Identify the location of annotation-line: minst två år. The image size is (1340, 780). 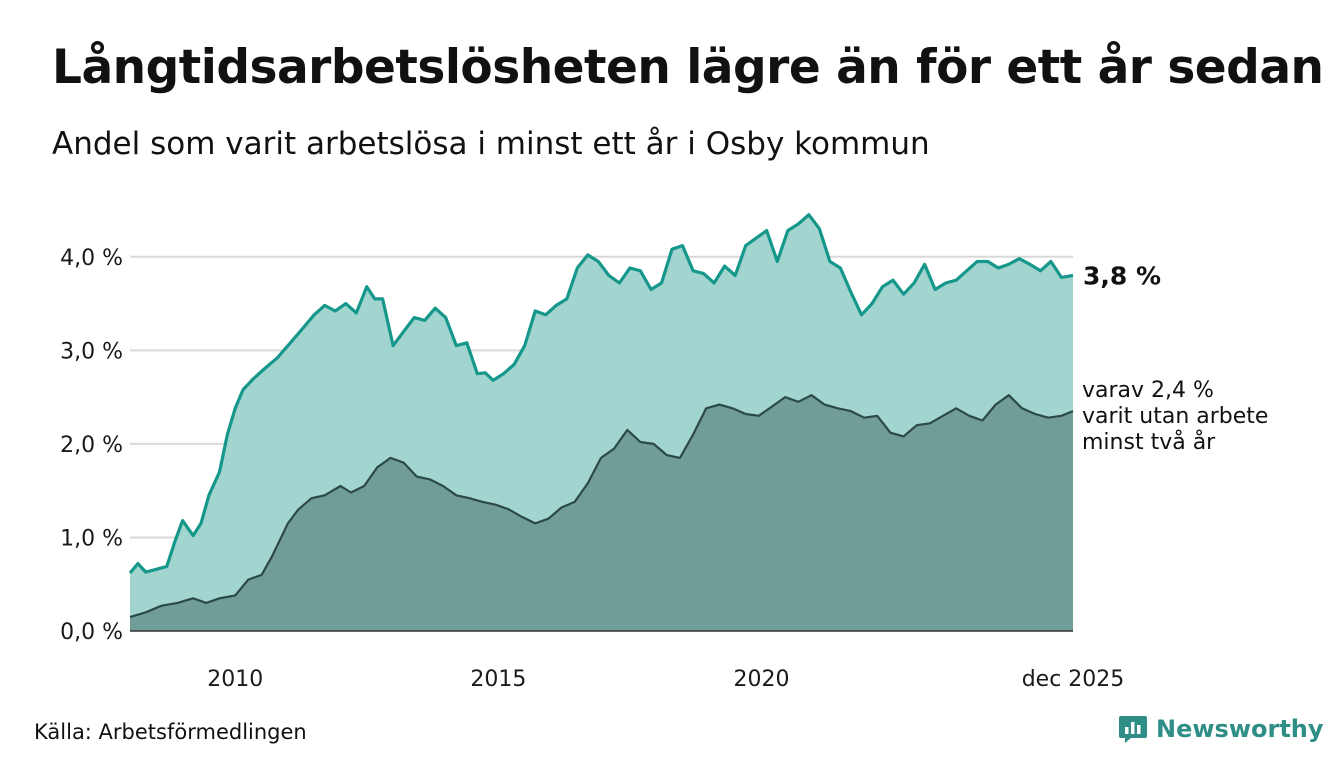
(1149, 442).